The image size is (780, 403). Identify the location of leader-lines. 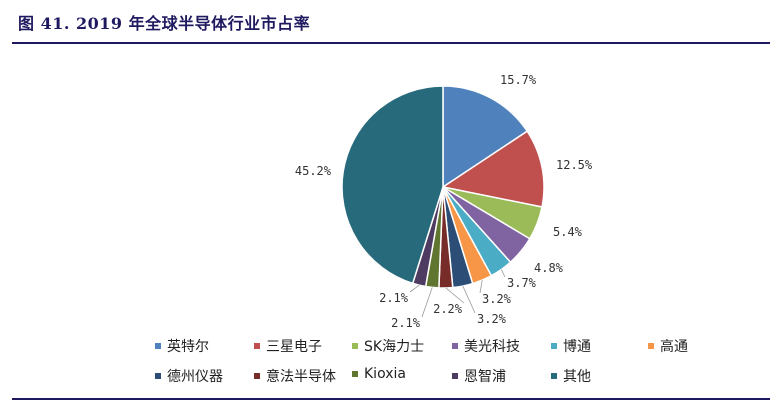
(457, 293).